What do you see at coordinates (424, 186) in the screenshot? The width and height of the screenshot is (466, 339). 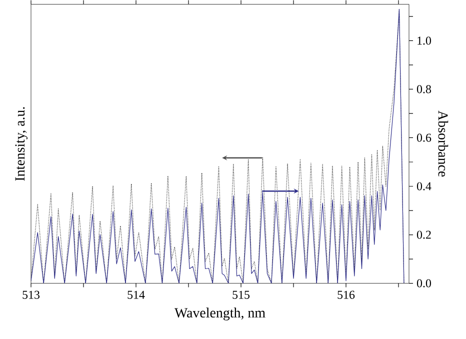 I see `y2-tick-label: 0.4` at bounding box center [424, 186].